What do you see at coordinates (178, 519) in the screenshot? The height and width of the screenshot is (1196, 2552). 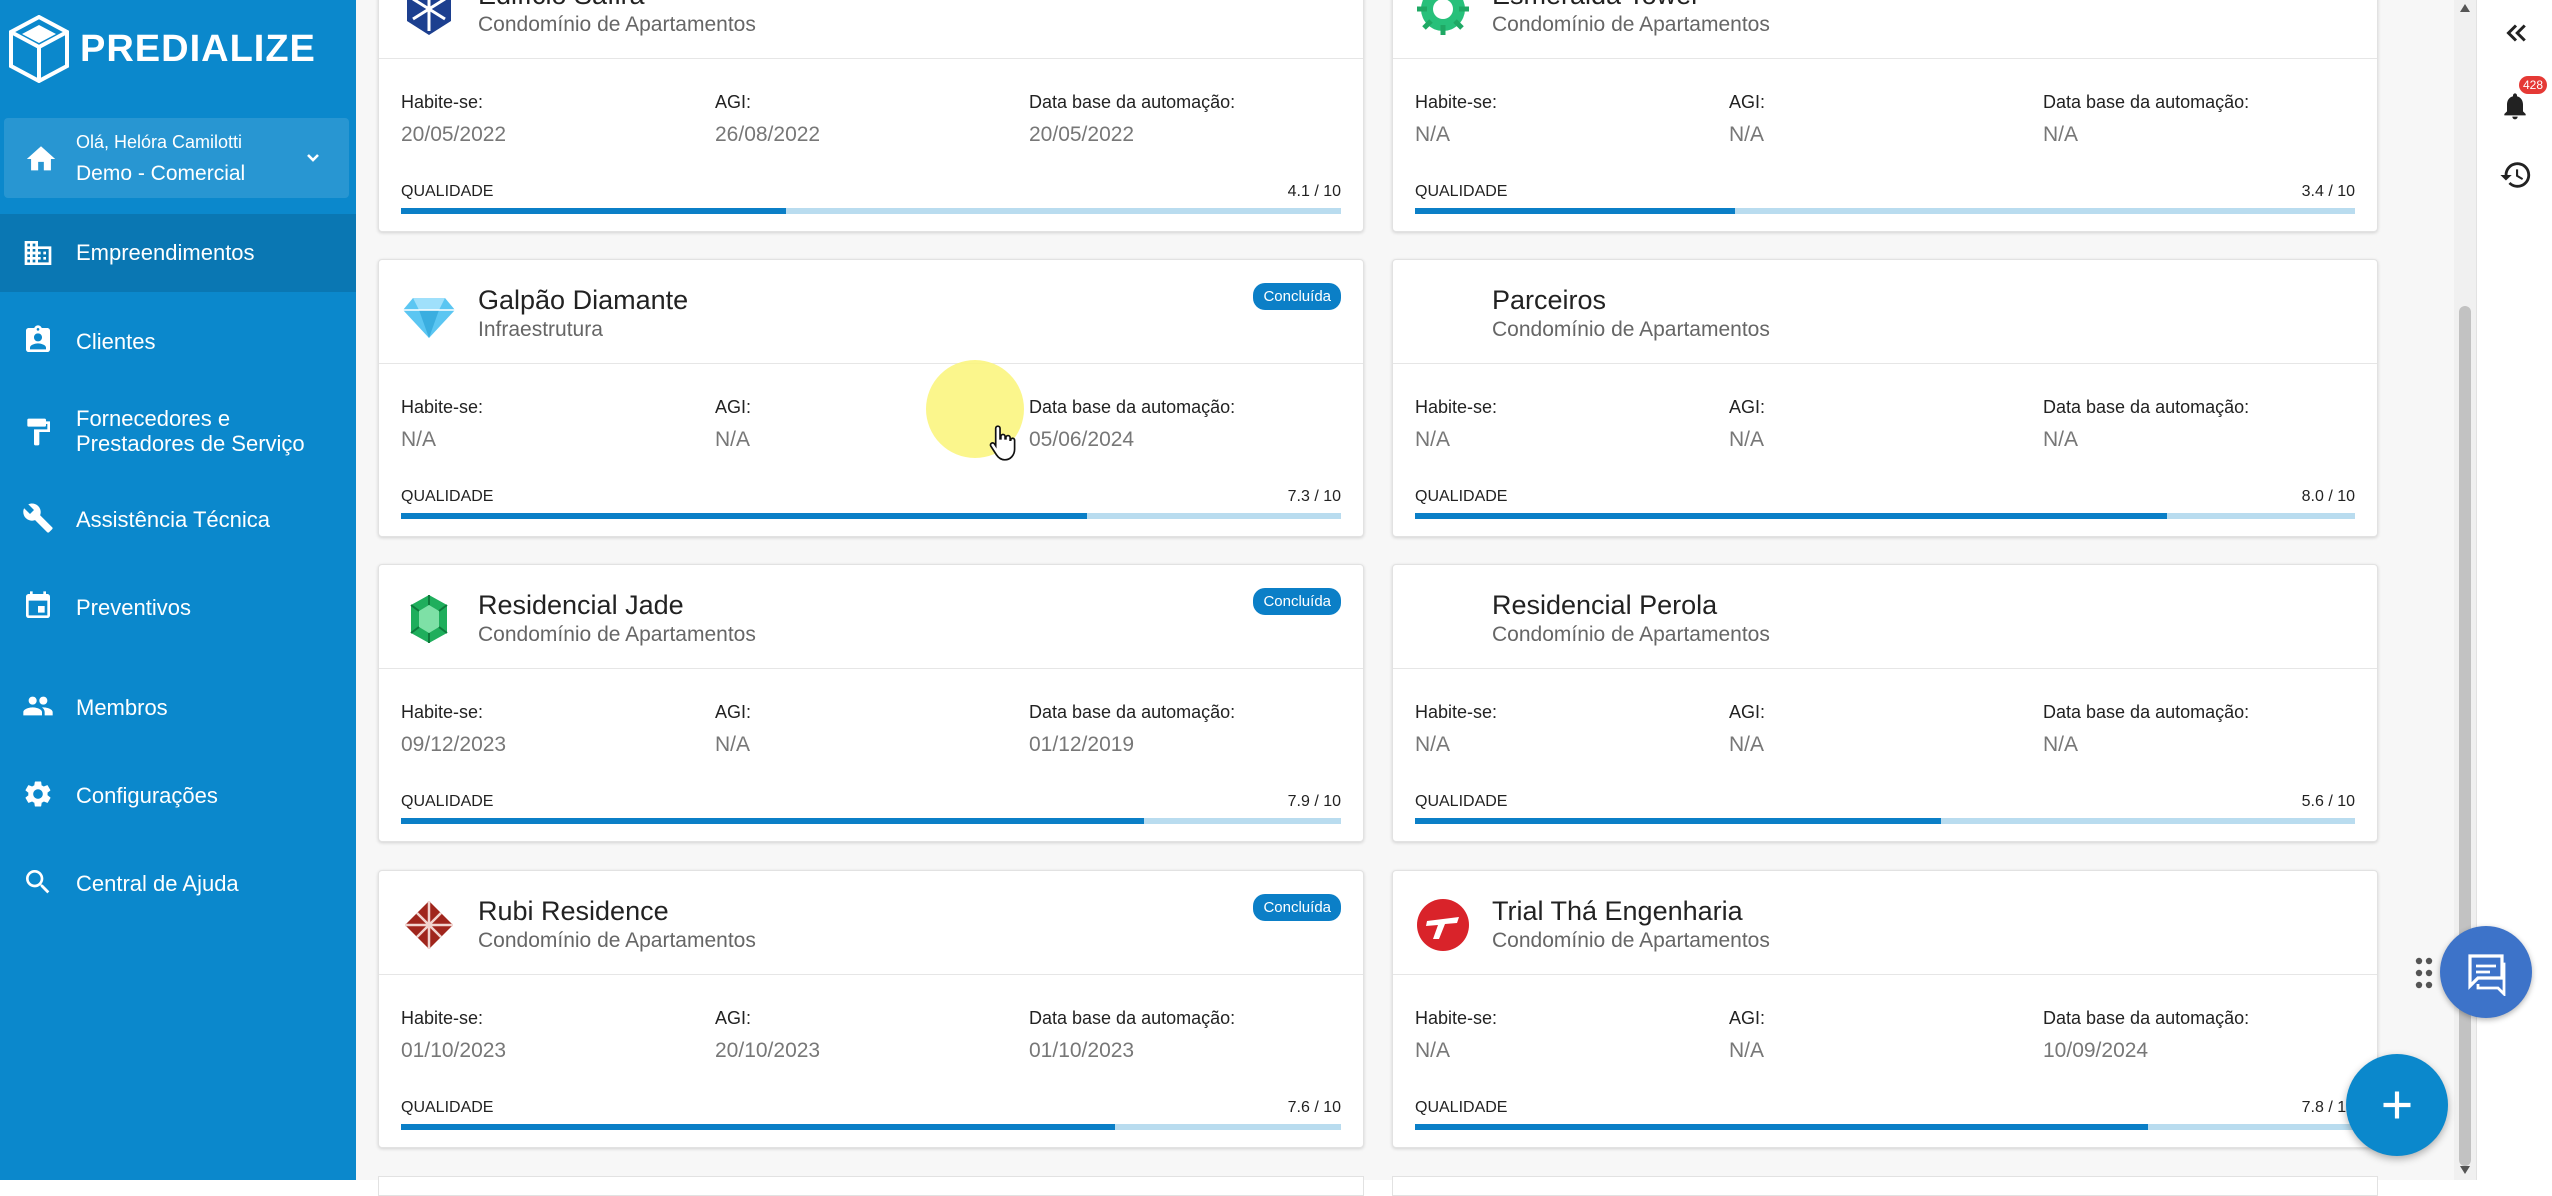 I see `sidebar-item-assistencia: Assistência Técnica` at bounding box center [178, 519].